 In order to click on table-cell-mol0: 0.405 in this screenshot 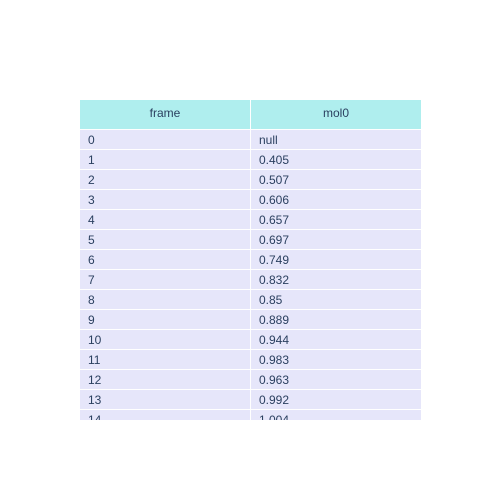, I will do `click(335, 159)`.